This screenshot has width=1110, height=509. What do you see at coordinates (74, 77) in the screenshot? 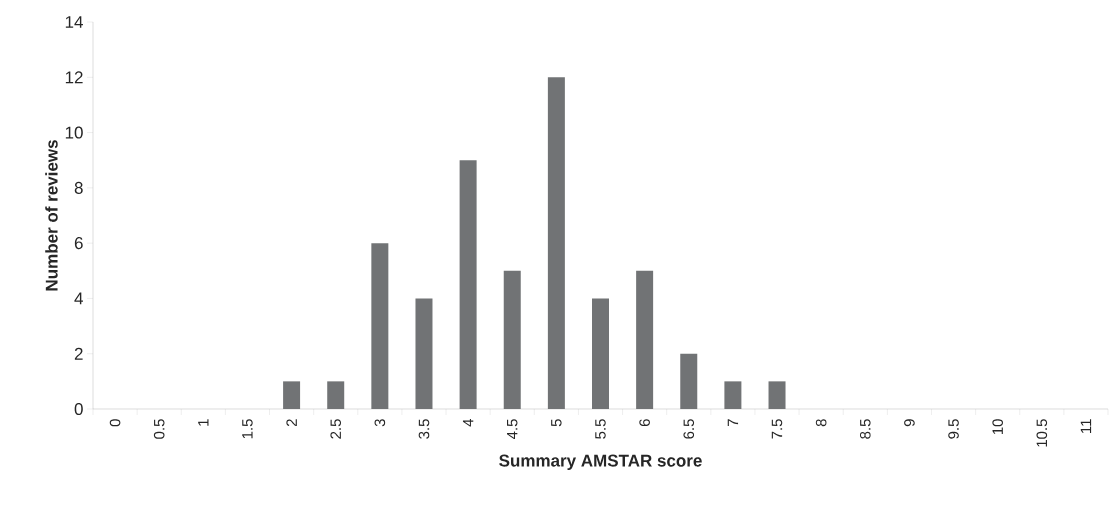
I see `y-tick-label: 12` at bounding box center [74, 77].